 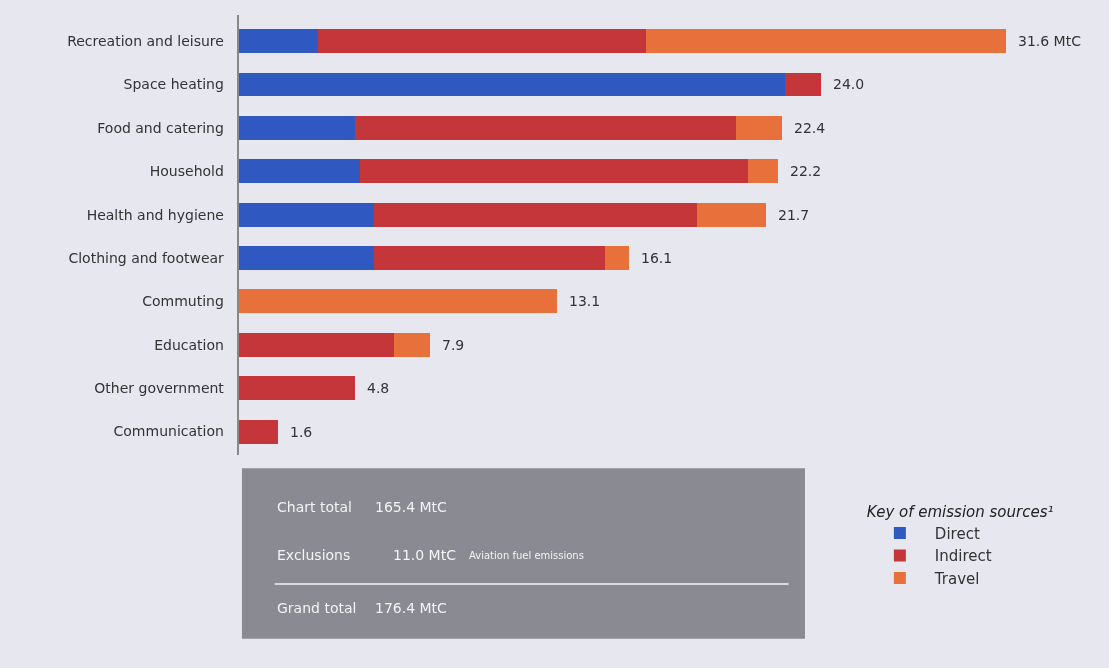 What do you see at coordinates (425, 555) in the screenshot?
I see `text: 11.0 MtC` at bounding box center [425, 555].